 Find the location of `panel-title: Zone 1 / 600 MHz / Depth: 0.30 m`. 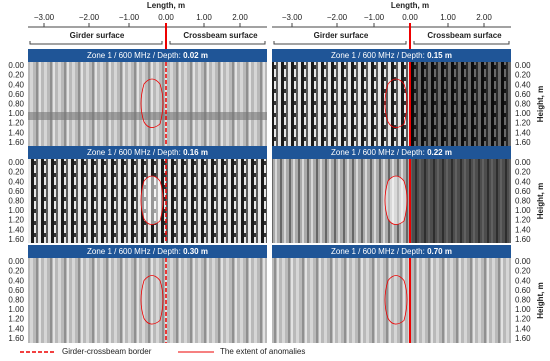

panel-title: Zone 1 / 600 MHz / Depth: 0.30 m is located at coordinates (147, 251).